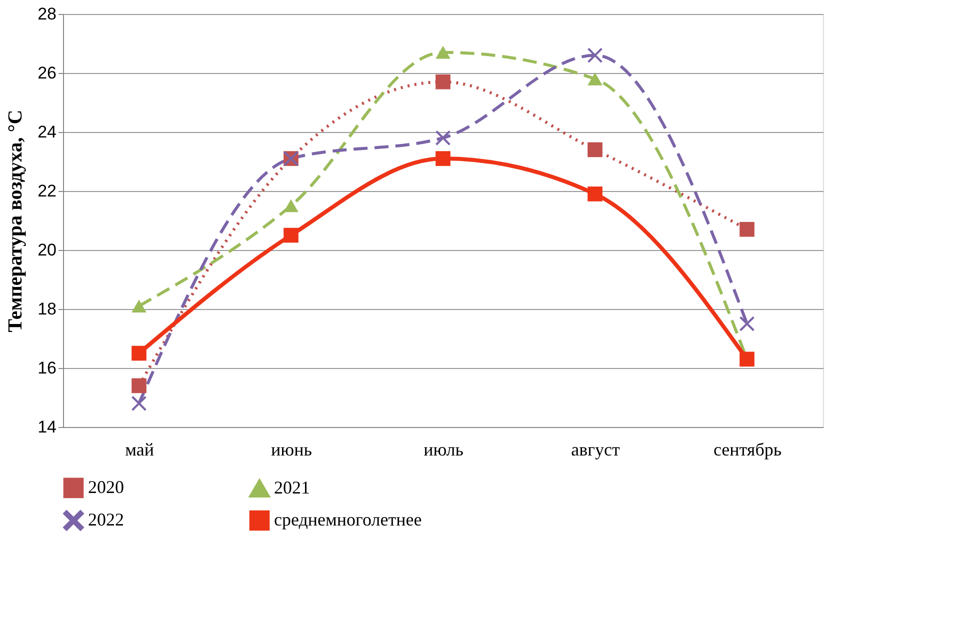  What do you see at coordinates (444, 450) in the screenshot?
I see `x-tick-label: июль` at bounding box center [444, 450].